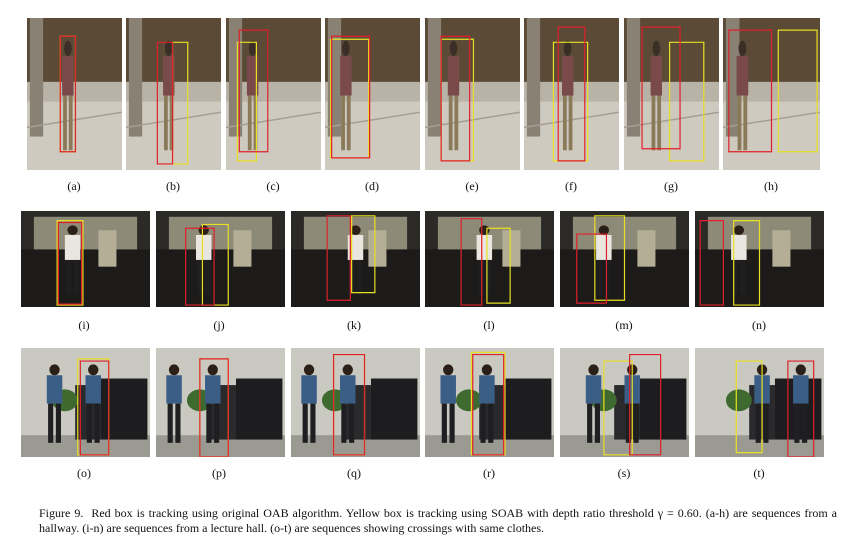 The height and width of the screenshot is (545, 846). Describe the element at coordinates (759, 325) in the screenshot. I see `panel-label: (n)` at that location.